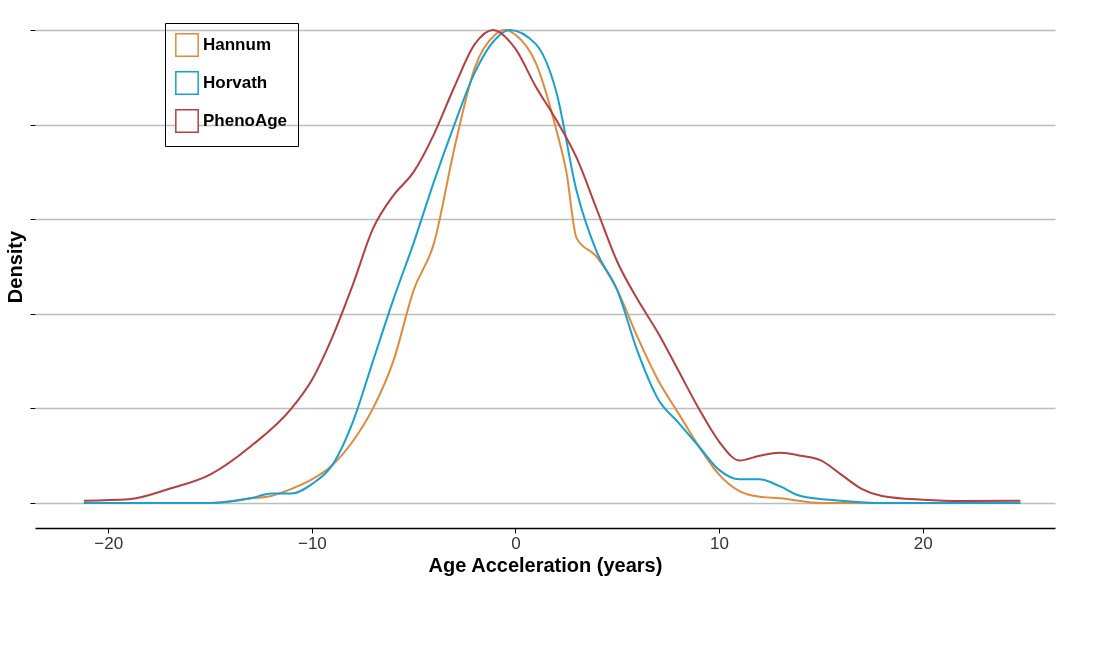 This screenshot has height=655, width=1109. Describe the element at coordinates (237, 44) in the screenshot. I see `legend-label: Hannum` at that location.